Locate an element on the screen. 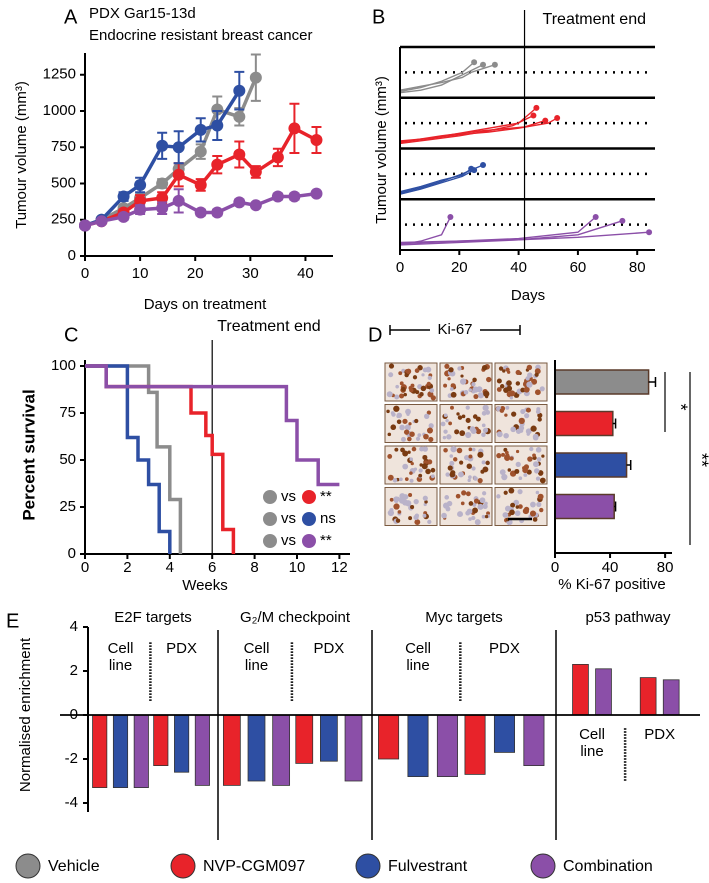  y-axis-label: Percent survival is located at coordinates (28, 454).